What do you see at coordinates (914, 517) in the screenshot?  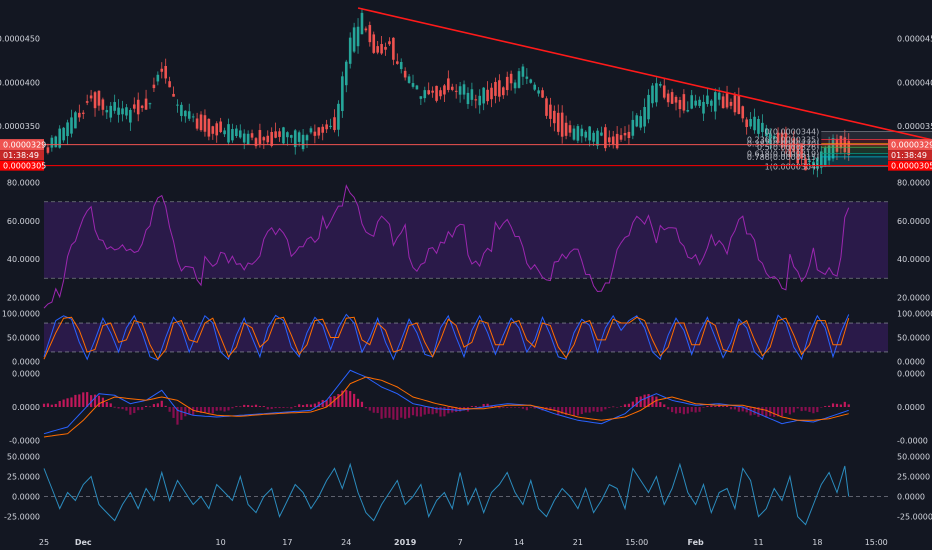 I see `momentum-axis-tick-right: -25.0000` at bounding box center [914, 517].